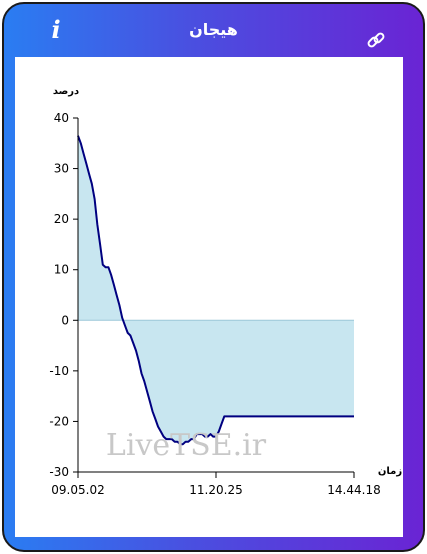 The width and height of the screenshot is (427, 554). I want to click on y-tick-label: 40, so click(61, 118).